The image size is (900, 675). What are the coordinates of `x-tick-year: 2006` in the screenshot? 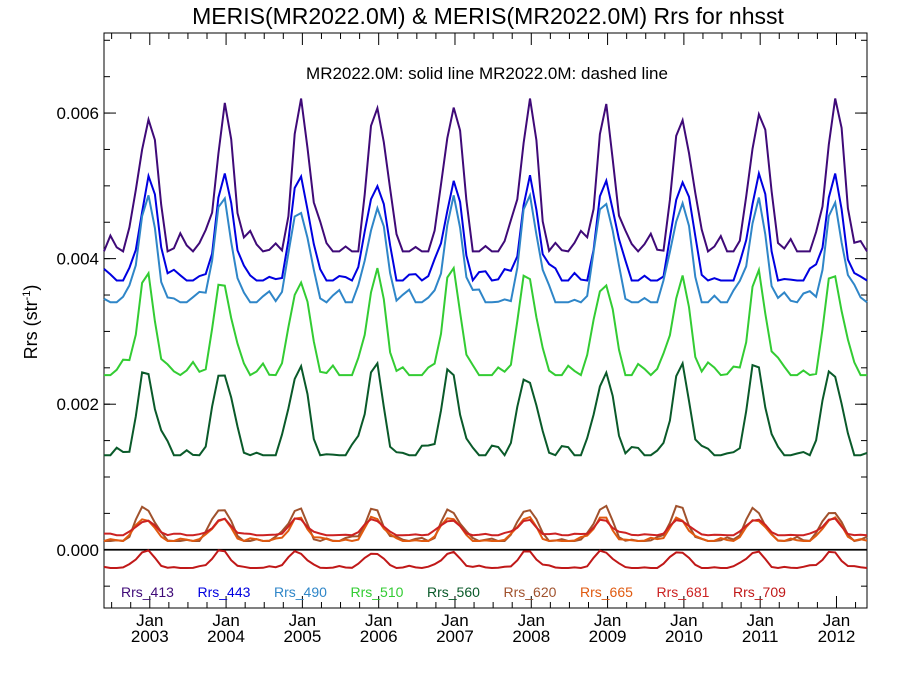 It's located at (379, 636).